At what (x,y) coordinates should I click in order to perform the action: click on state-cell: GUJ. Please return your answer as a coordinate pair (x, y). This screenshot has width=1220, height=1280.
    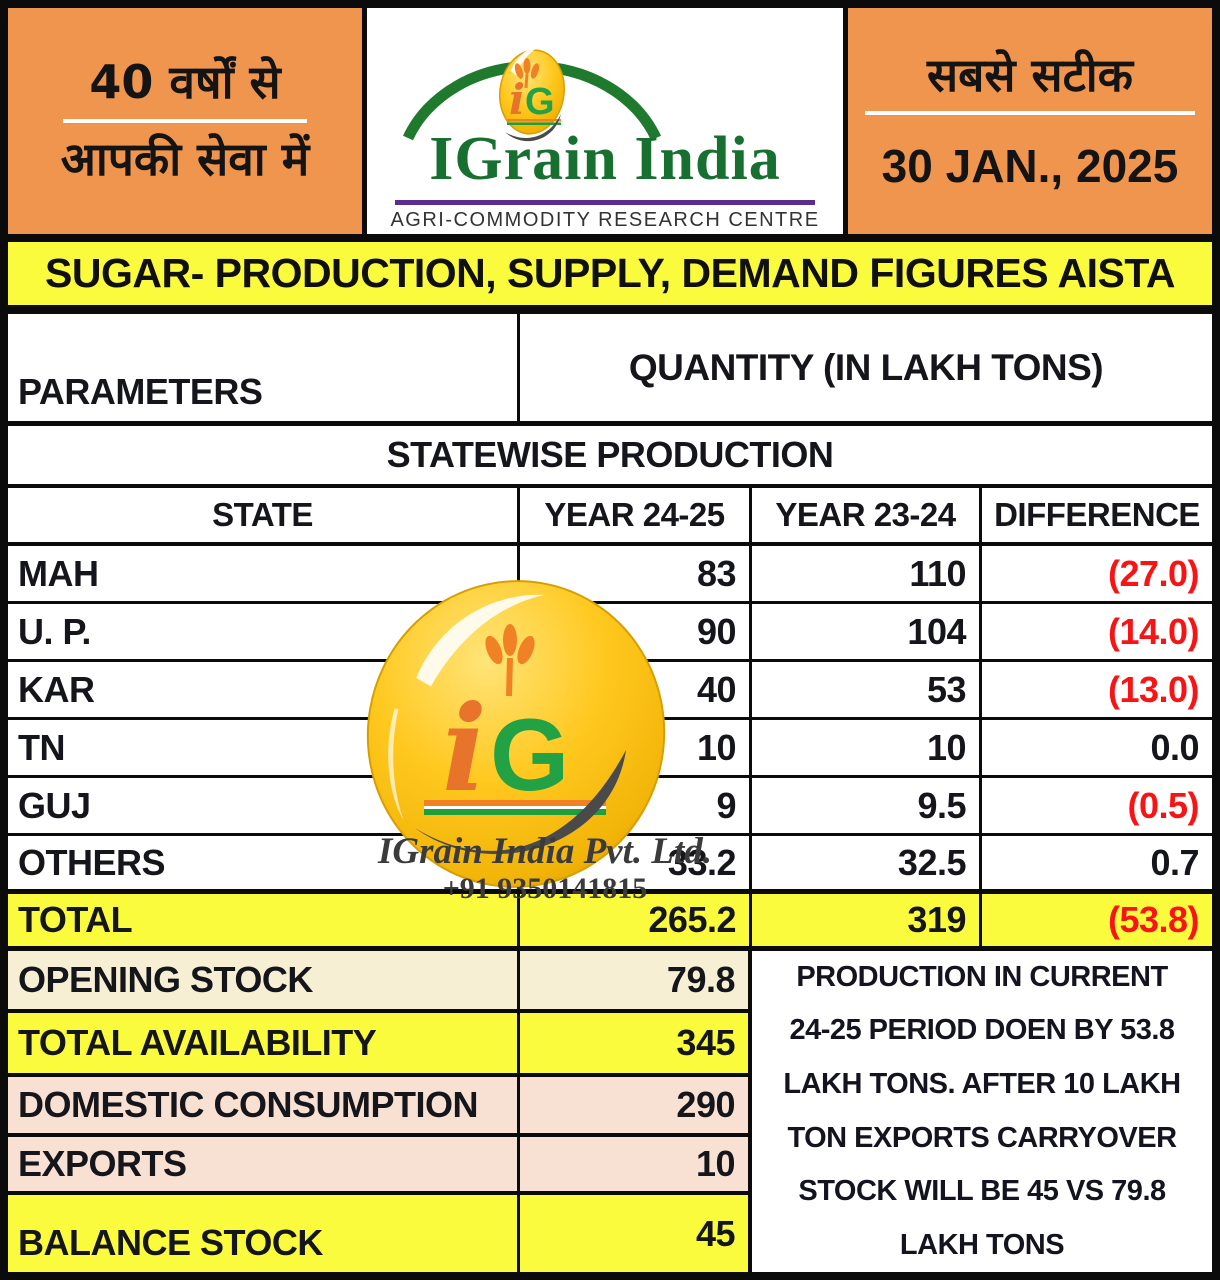
    Looking at the image, I should click on (264, 807).